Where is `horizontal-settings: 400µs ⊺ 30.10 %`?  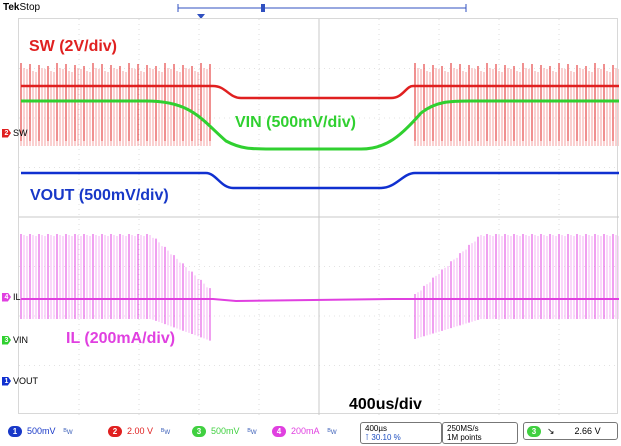
horizontal-settings: 400µs ⊺ 30.10 % is located at coordinates (401, 433).